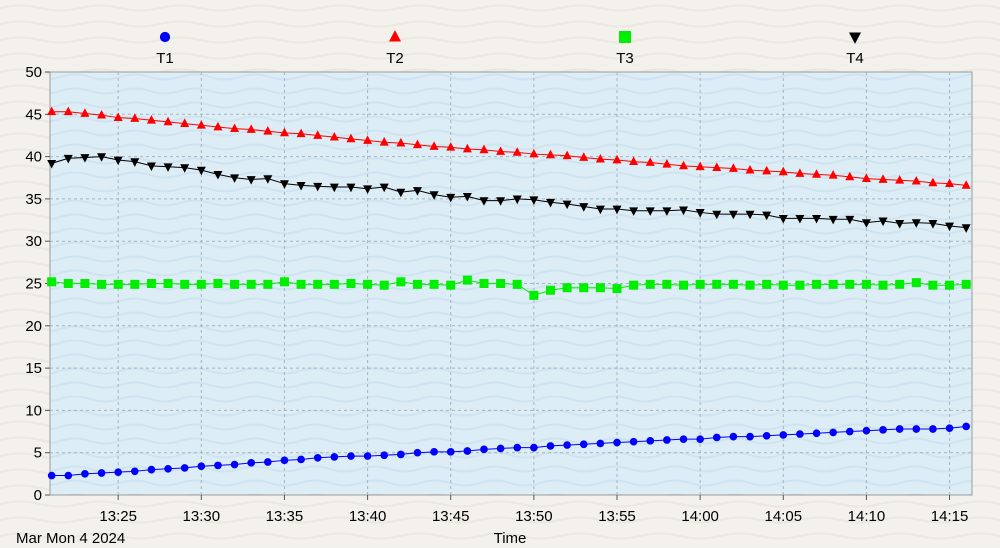  What do you see at coordinates (33, 72) in the screenshot?
I see `y-tick-label: 50` at bounding box center [33, 72].